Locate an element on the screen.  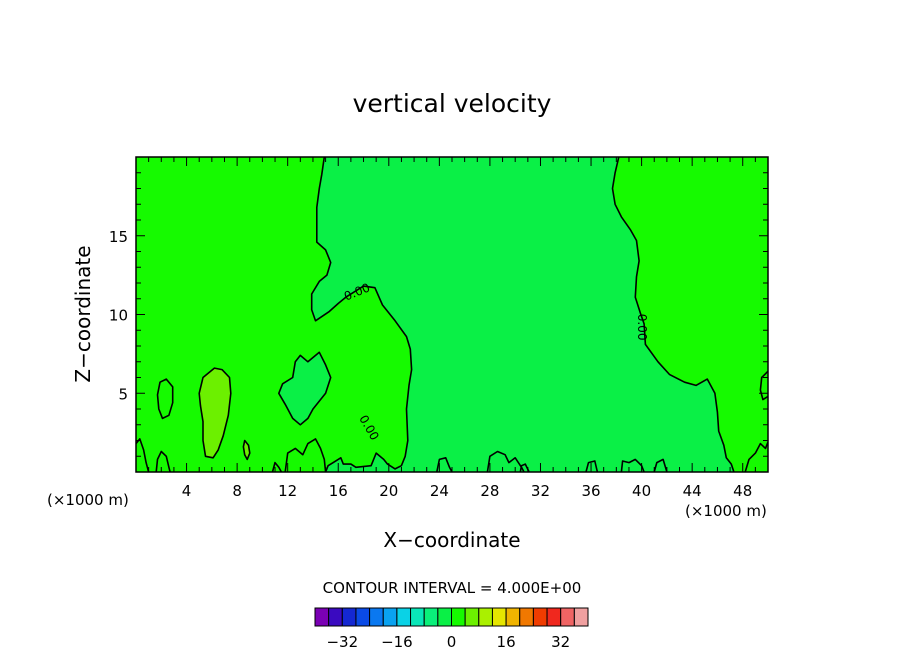
contour-weak-updraft is located at coordinates (215, 413).